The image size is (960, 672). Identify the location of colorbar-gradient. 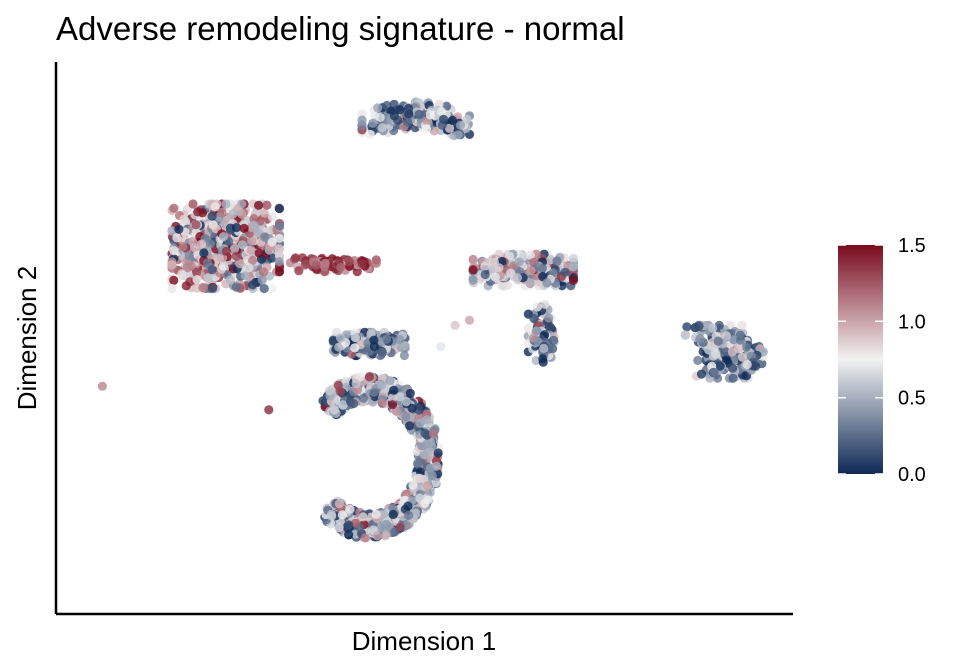
(860, 359).